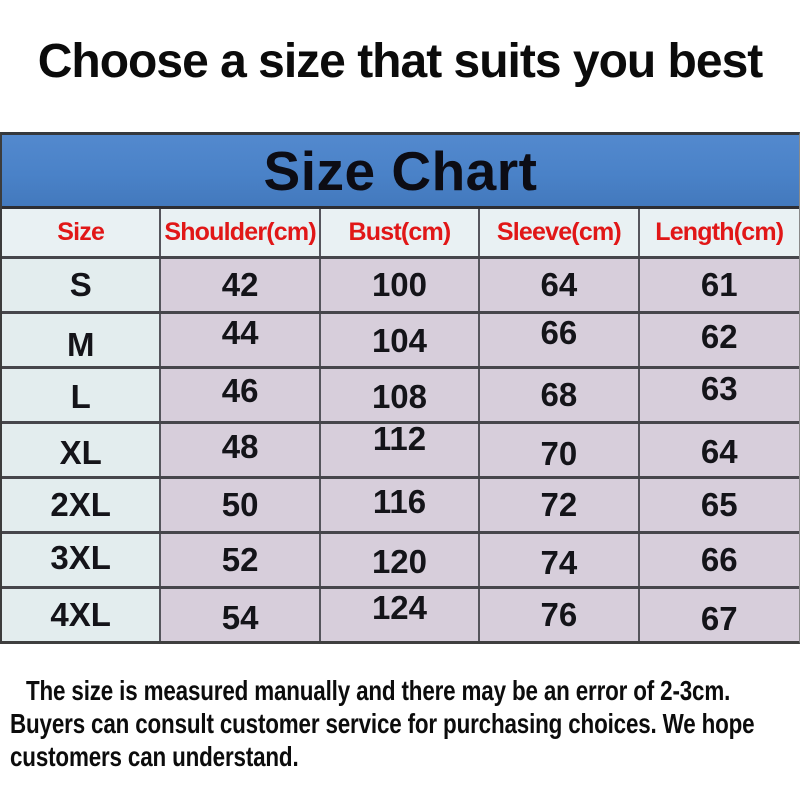  I want to click on measurement-cell: 48, so click(241, 450).